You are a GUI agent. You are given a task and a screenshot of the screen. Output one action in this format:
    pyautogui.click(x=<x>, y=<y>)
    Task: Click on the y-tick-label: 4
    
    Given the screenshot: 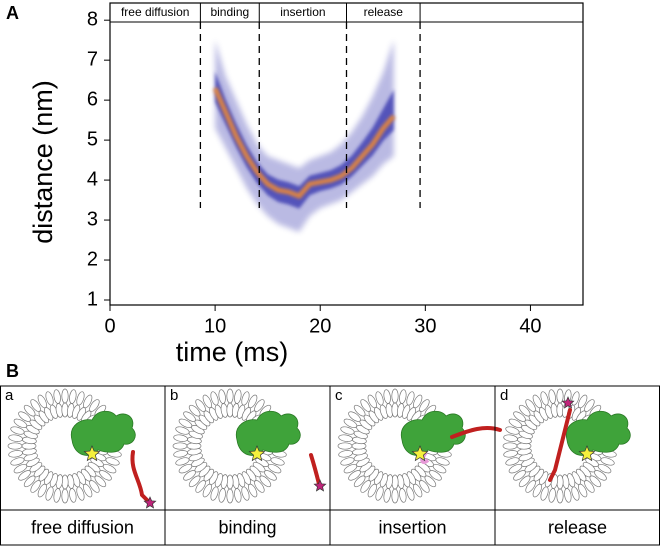 What is the action you would take?
    pyautogui.click(x=92, y=179)
    